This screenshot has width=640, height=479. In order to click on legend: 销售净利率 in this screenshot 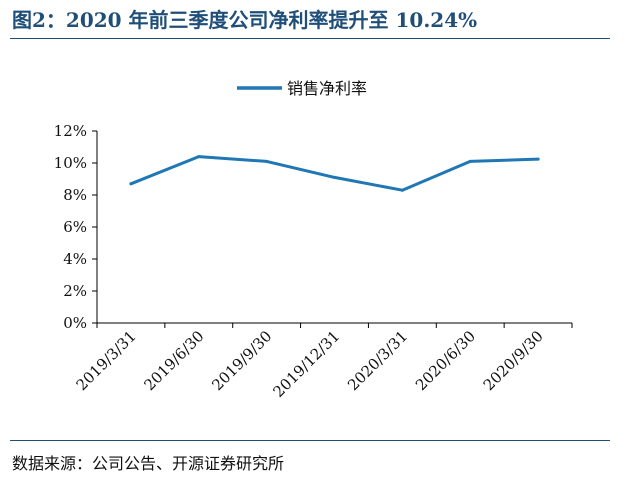, I will do `click(302, 88)`.